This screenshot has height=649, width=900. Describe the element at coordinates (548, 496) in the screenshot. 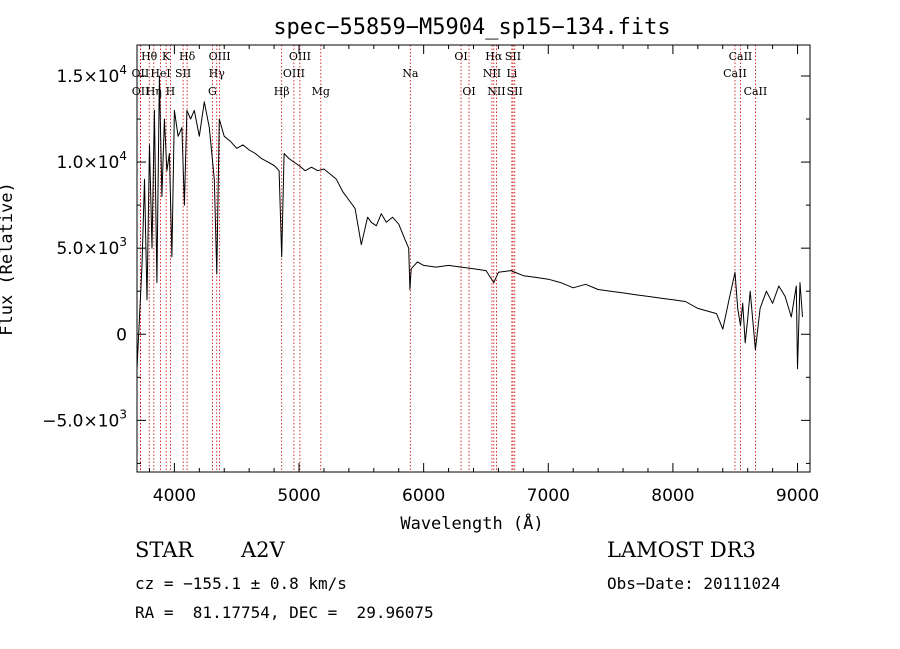

I see `x-tick-label: 7000` at that location.